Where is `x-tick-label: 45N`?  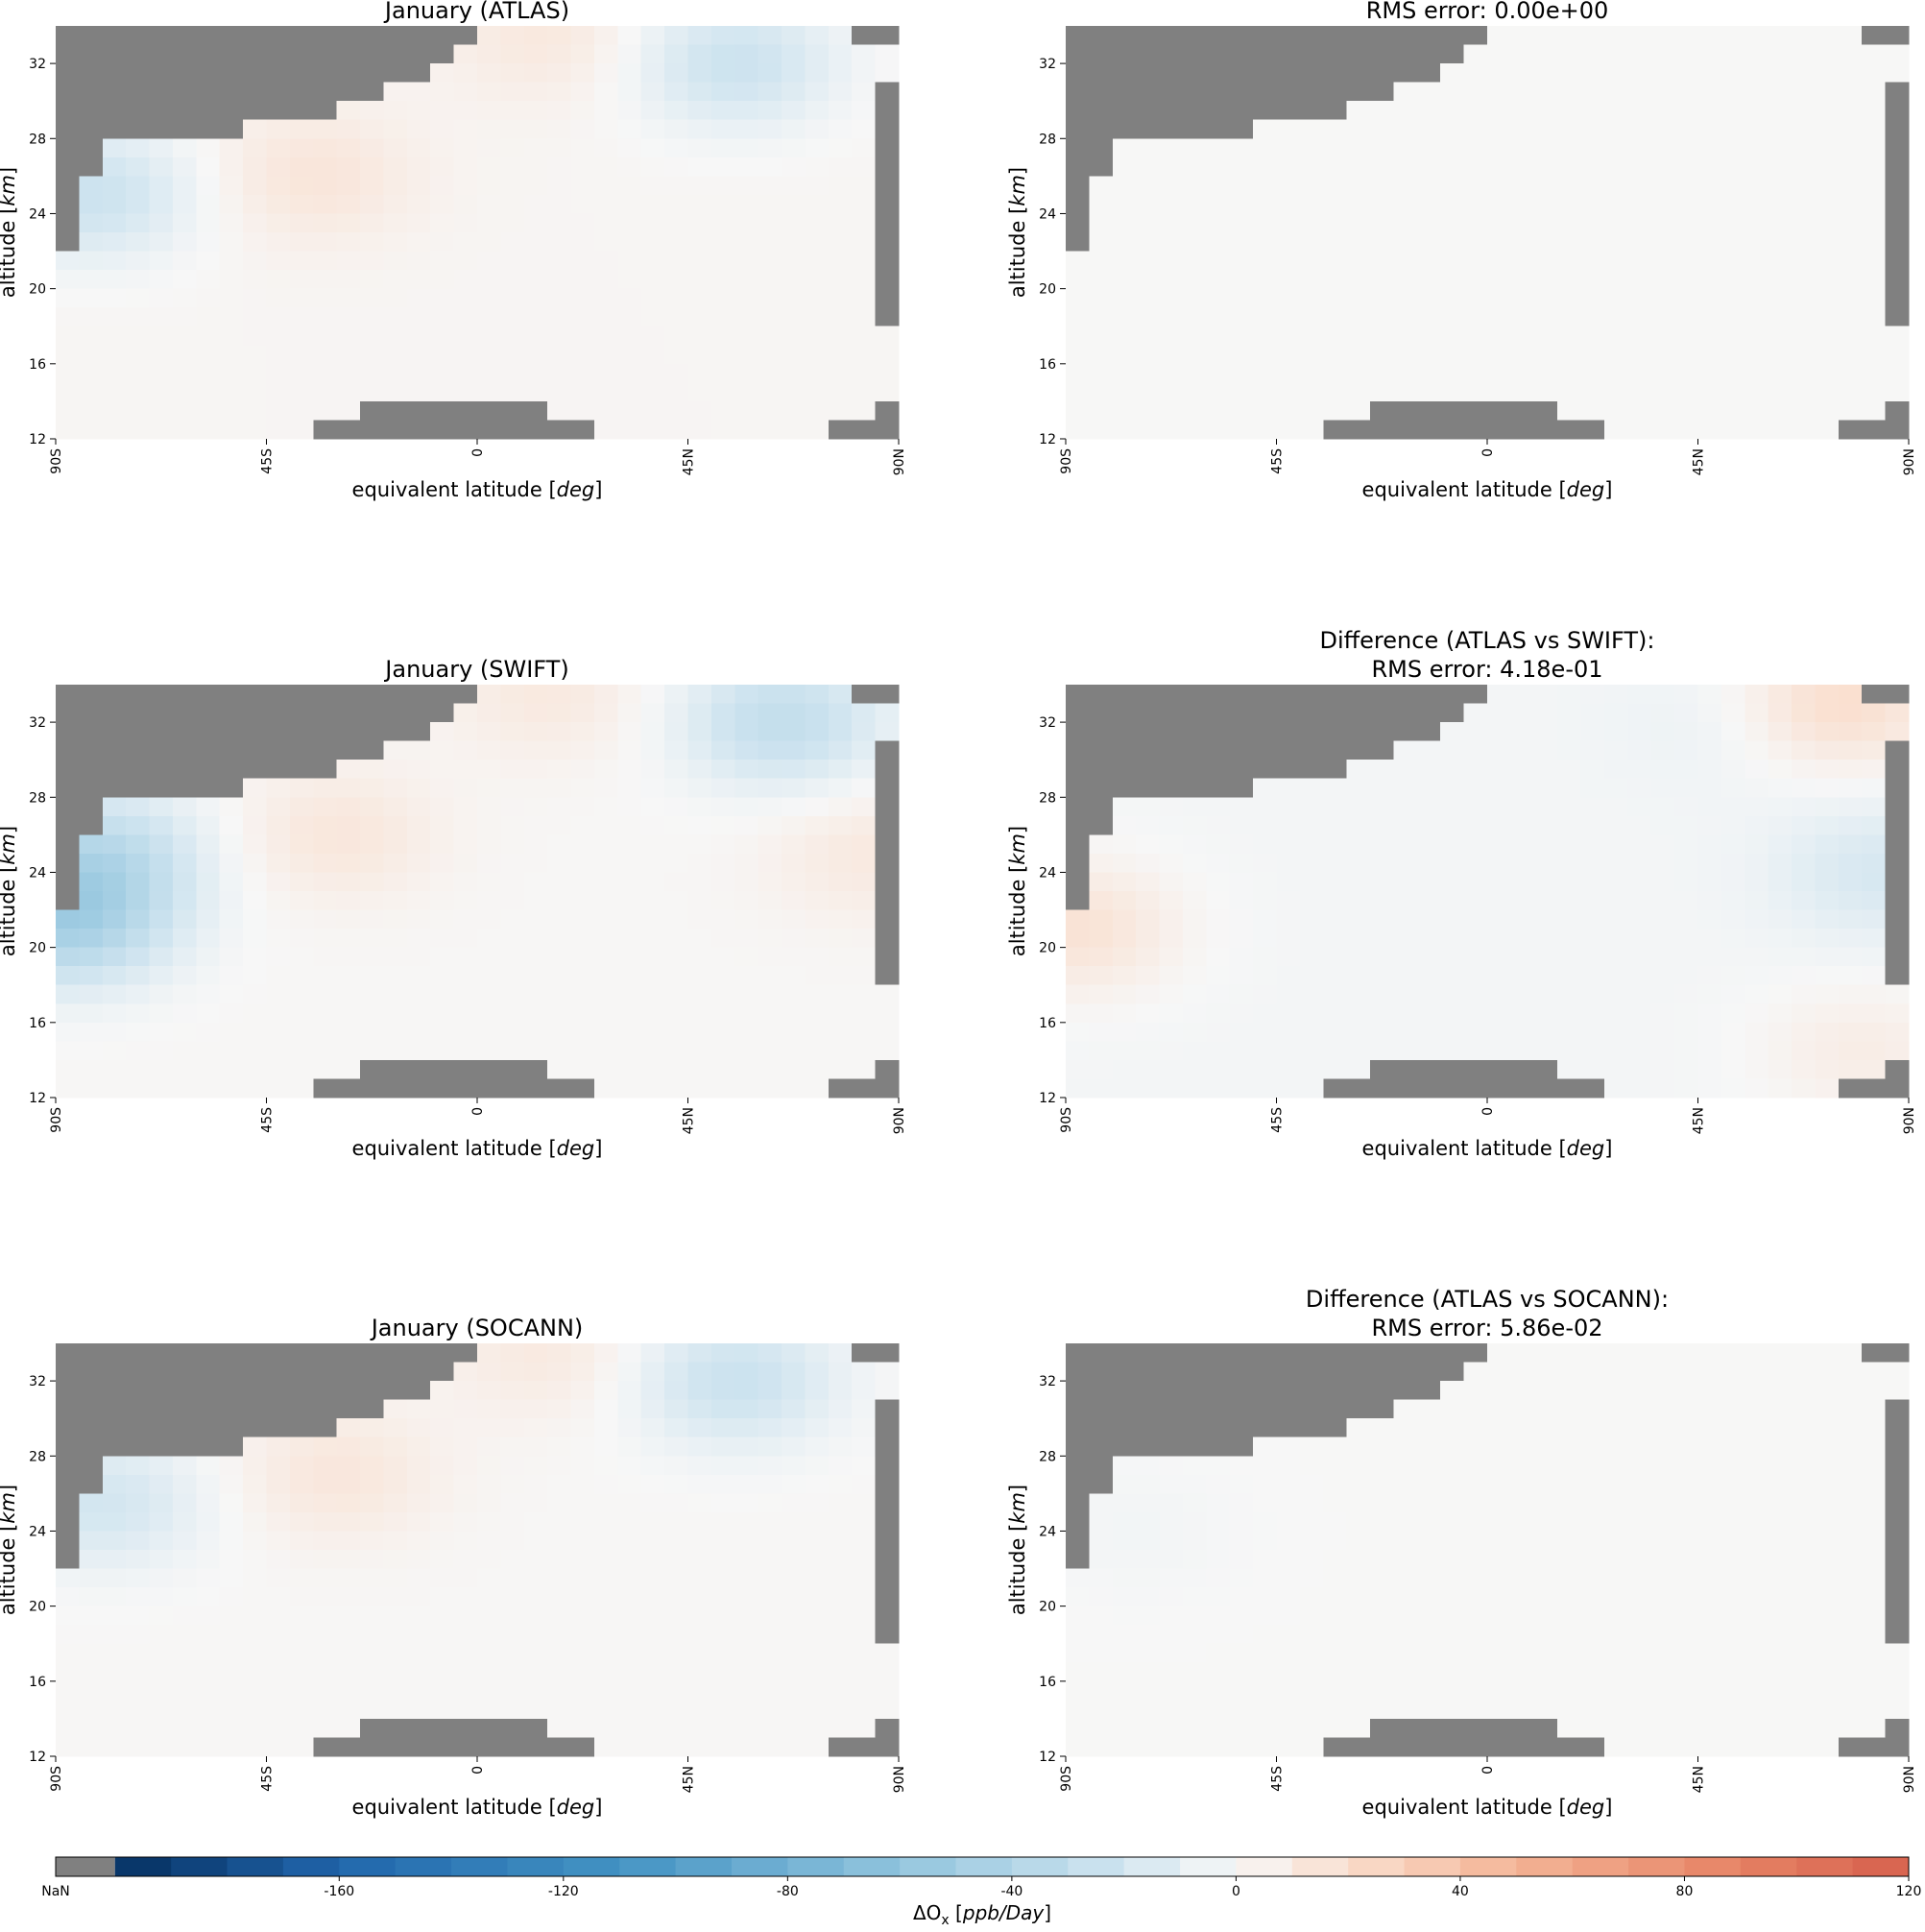
x-tick-label: 45N is located at coordinates (1699, 1779).